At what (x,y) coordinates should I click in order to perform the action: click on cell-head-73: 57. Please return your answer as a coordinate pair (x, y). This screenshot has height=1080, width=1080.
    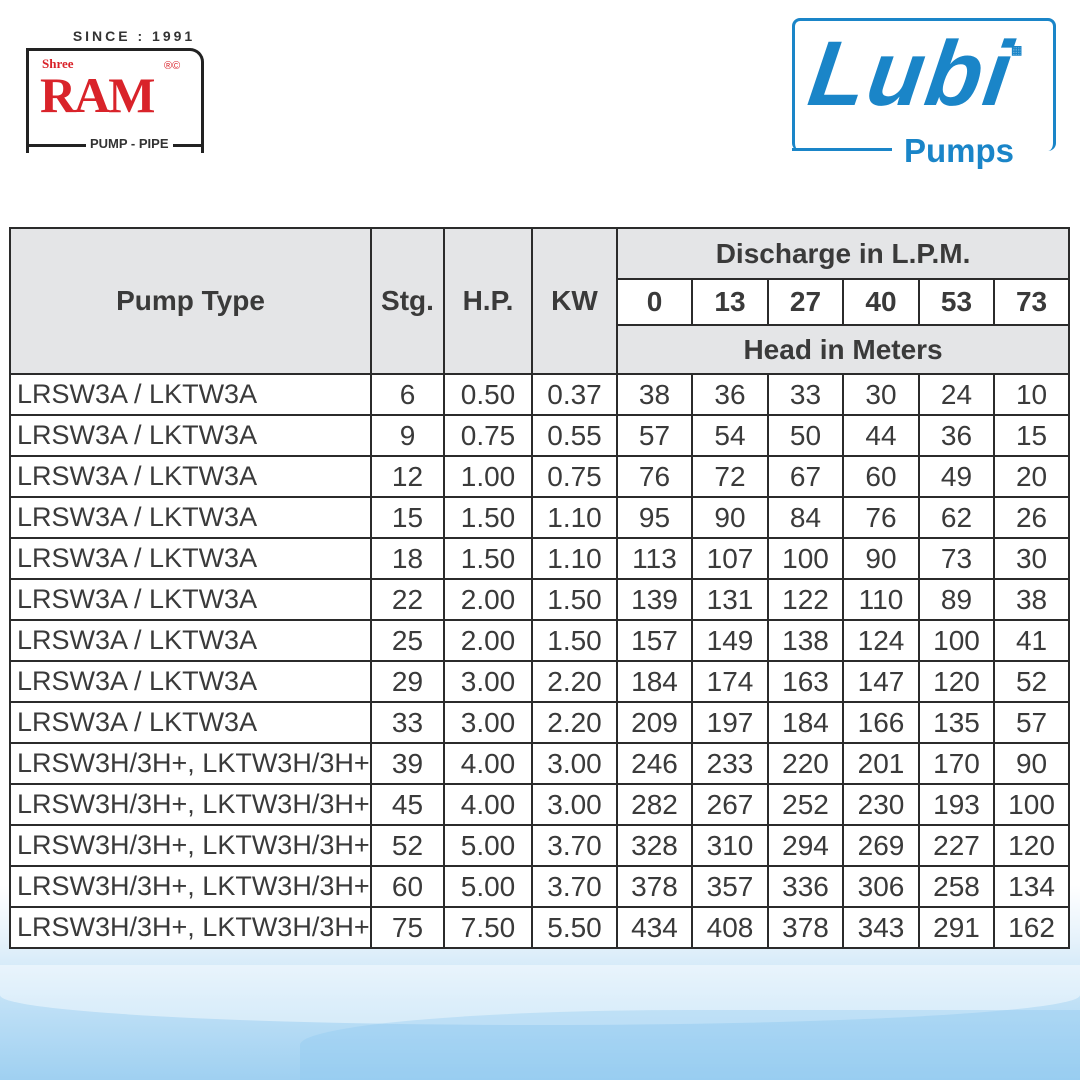
    Looking at the image, I should click on (1031, 722).